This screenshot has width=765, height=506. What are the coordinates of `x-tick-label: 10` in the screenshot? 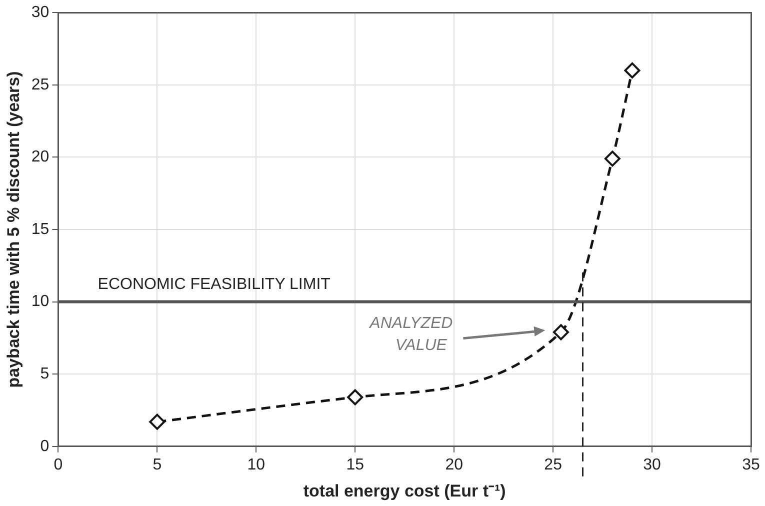 It's located at (256, 465).